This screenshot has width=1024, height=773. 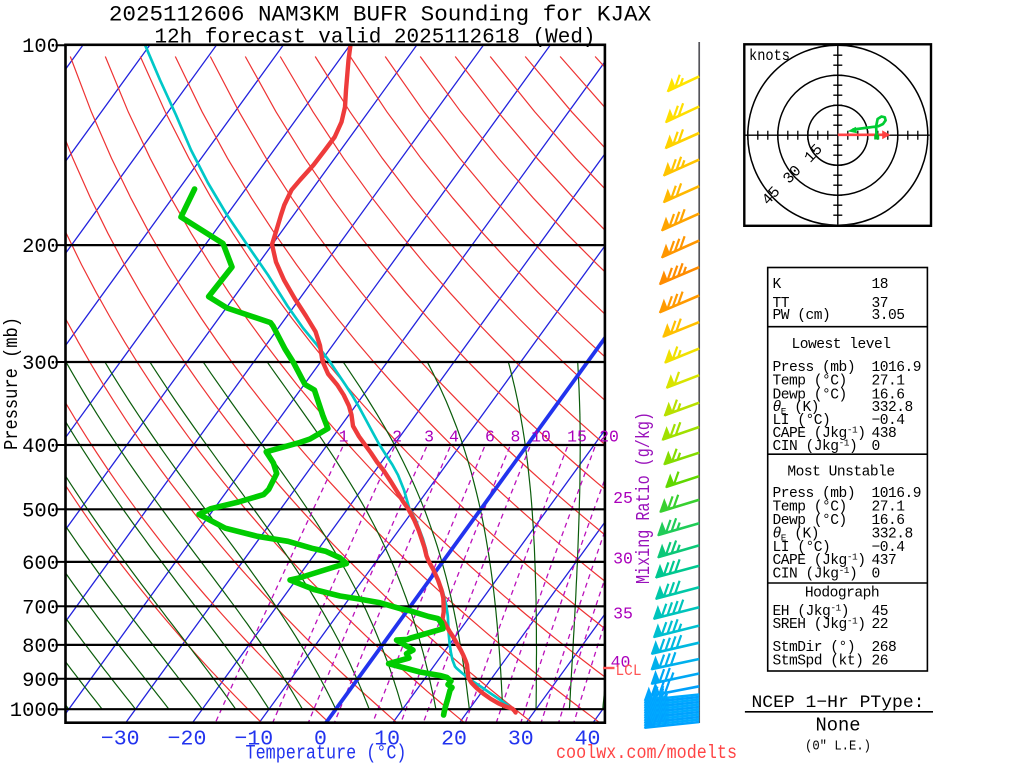 I want to click on svg-text: 400, so click(x=40, y=447).